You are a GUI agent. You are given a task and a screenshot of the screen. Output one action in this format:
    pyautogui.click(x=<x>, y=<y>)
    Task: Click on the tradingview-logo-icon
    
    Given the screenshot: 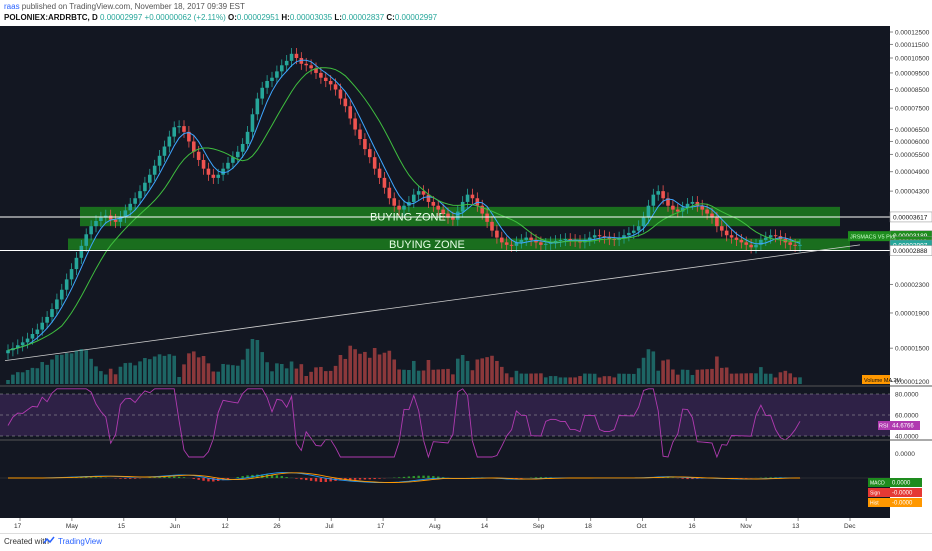 What is the action you would take?
    pyautogui.click(x=49, y=541)
    